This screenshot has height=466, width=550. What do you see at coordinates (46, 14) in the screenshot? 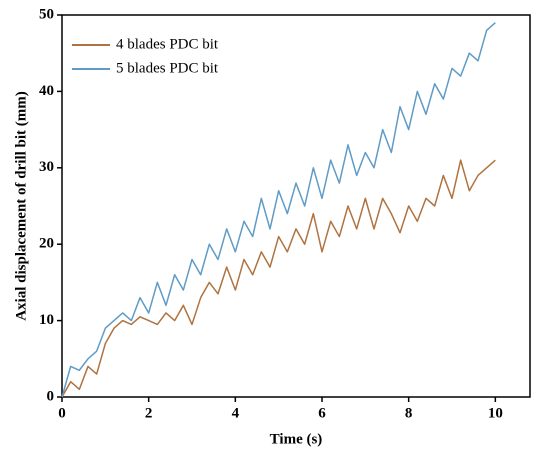
I see `y-tick-label: 50` at bounding box center [46, 14].